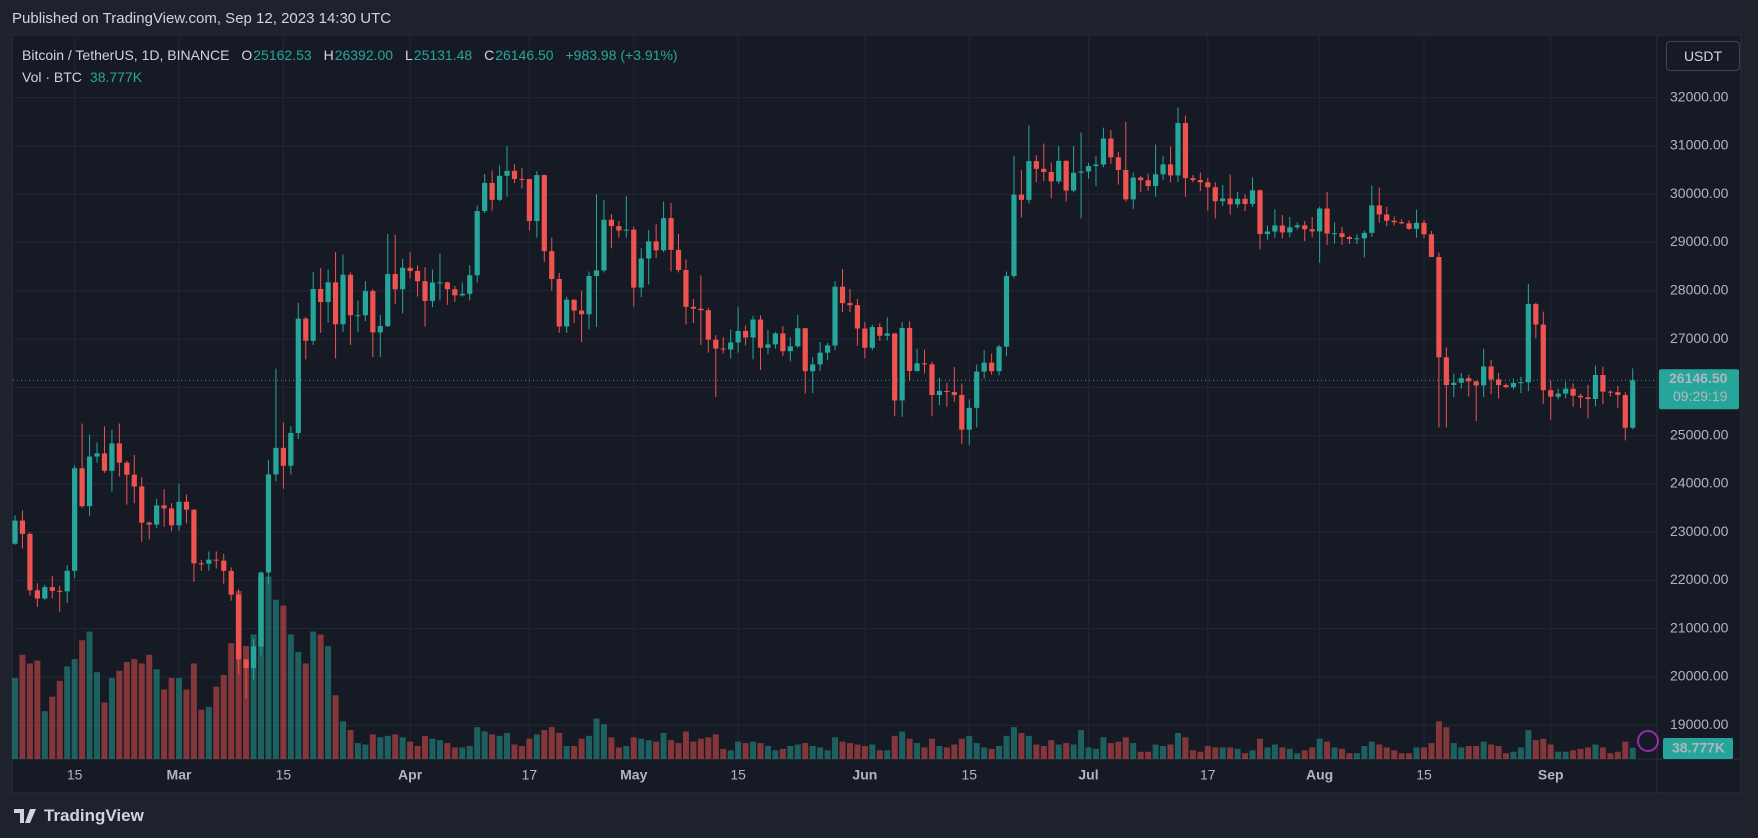 The height and width of the screenshot is (838, 1758). Describe the element at coordinates (247, 55) in the screenshot. I see `legend-key: O` at that location.